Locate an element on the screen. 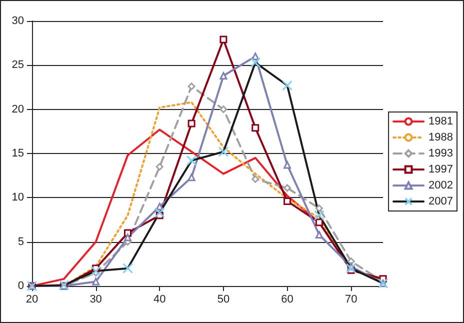 The height and width of the screenshot is (323, 464). legend-label: 1993 is located at coordinates (441, 154).